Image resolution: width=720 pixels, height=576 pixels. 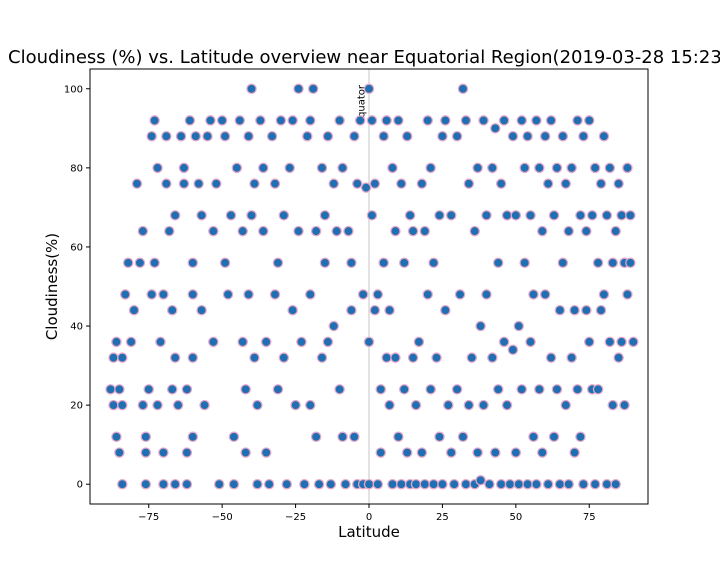 What do you see at coordinates (369, 532) in the screenshot?
I see `x-axis-label: Latitude` at bounding box center [369, 532].